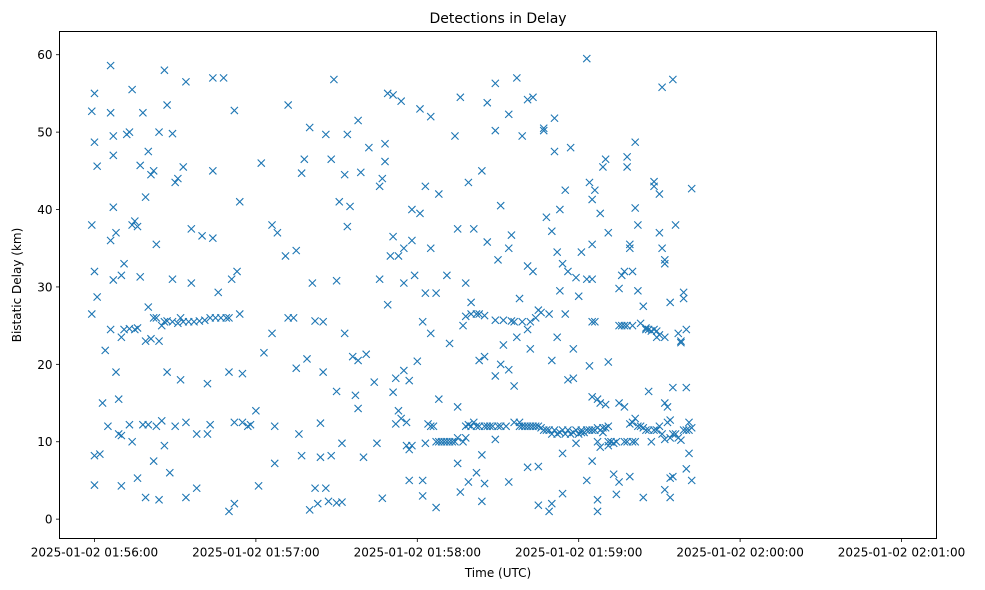  What do you see at coordinates (44, 55) in the screenshot?
I see `y-tick-label: 60` at bounding box center [44, 55].